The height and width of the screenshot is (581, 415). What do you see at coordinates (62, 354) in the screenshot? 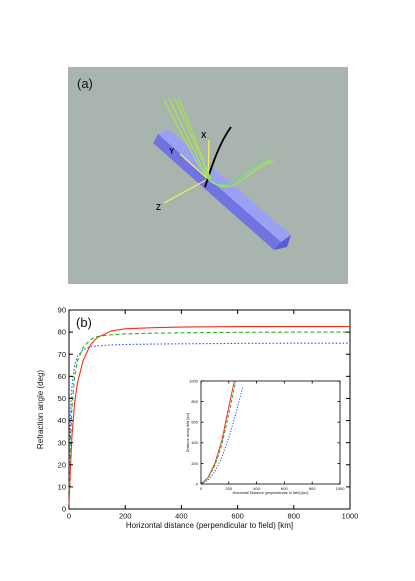
I see `main-y-tick-label: 70` at bounding box center [62, 354].